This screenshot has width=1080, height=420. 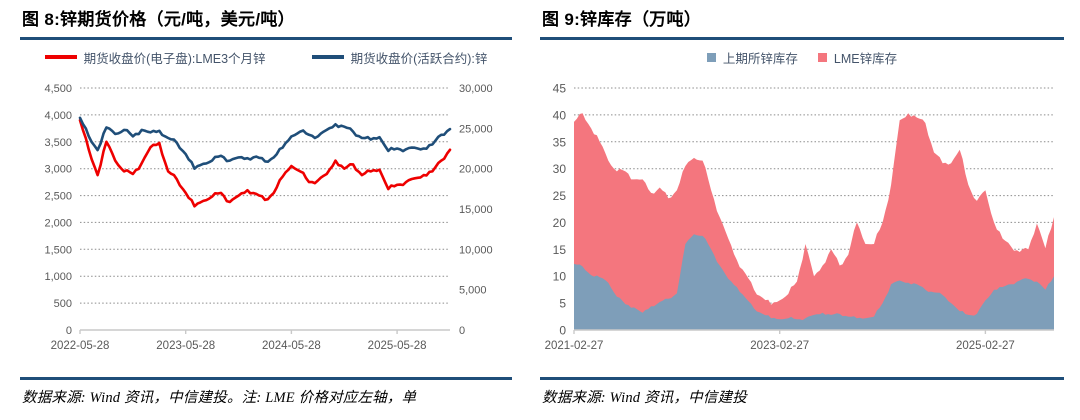 What do you see at coordinates (644, 398) in the screenshot?
I see `source-note-right: 数据来源: Wind 资讯，中信建投` at bounding box center [644, 398].